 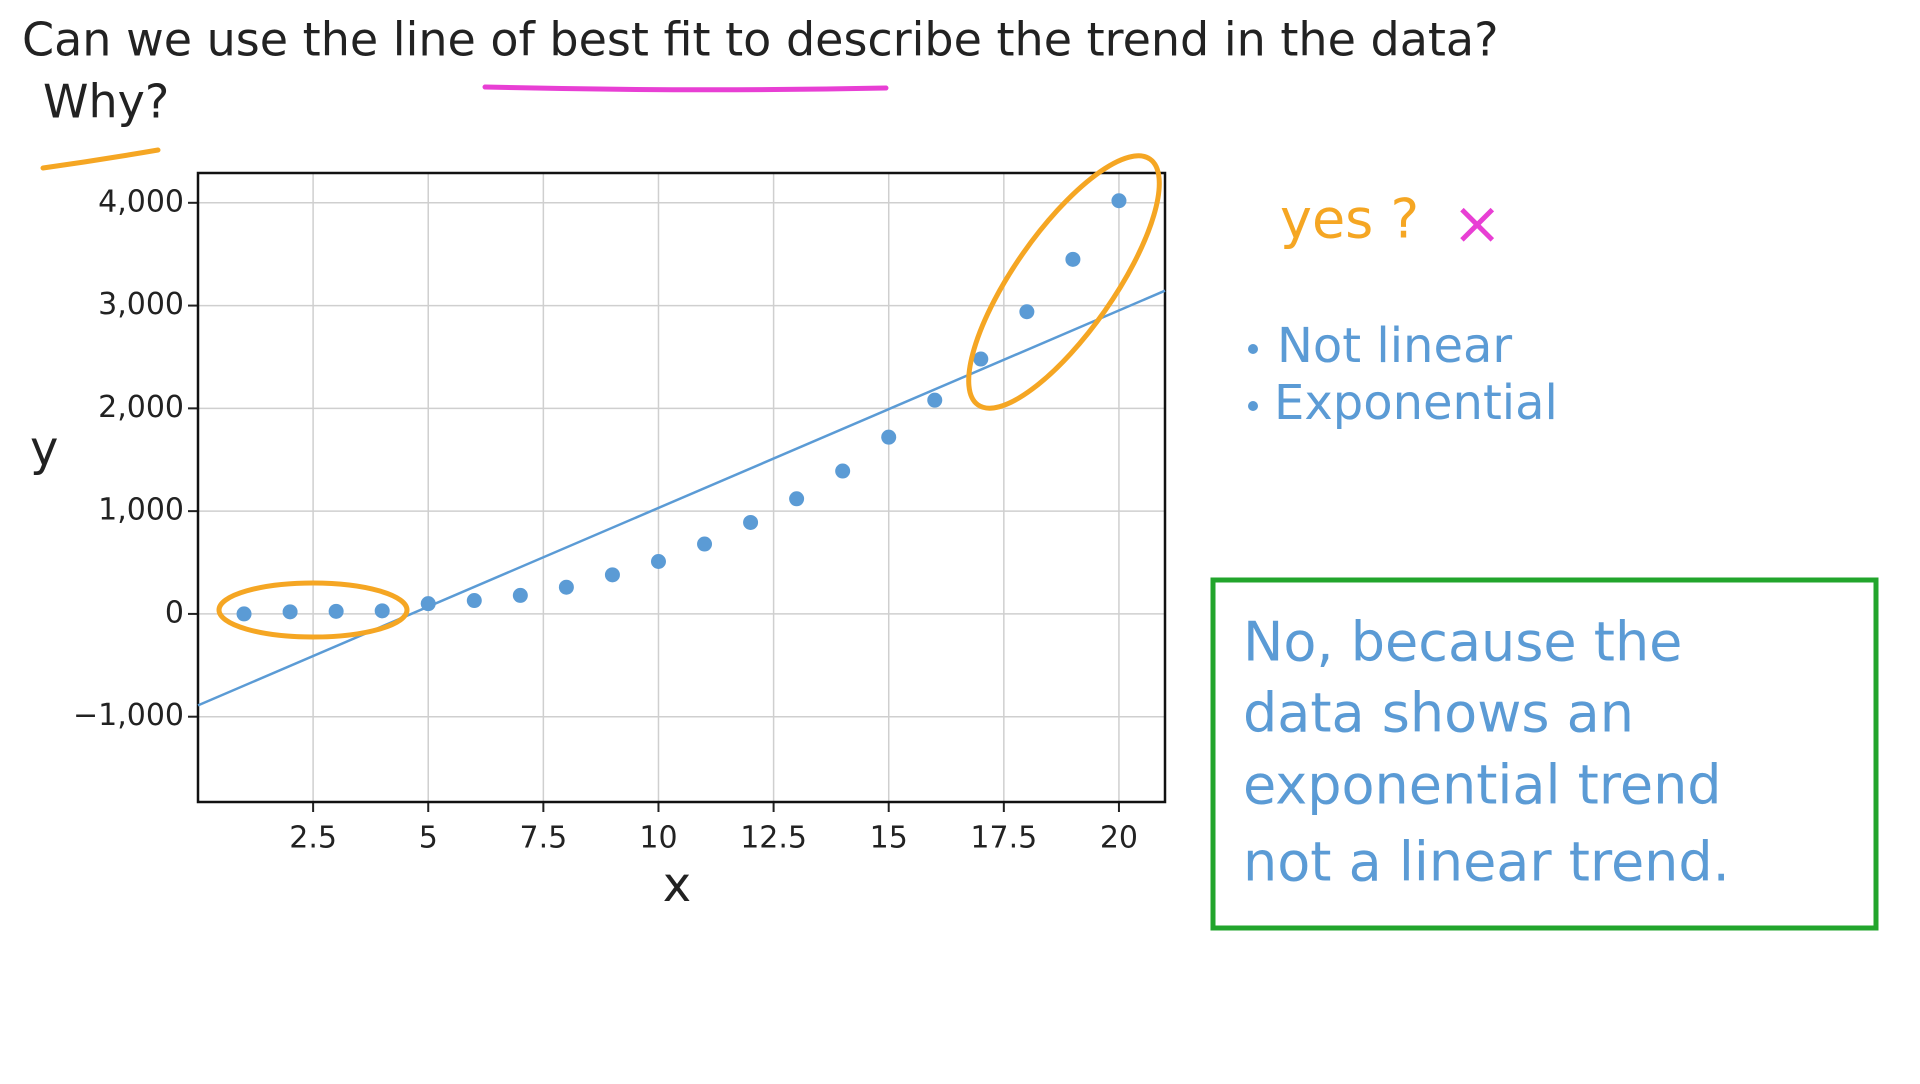 What do you see at coordinates (128, 715) in the screenshot?
I see `y-tick-label: −1,000` at bounding box center [128, 715].